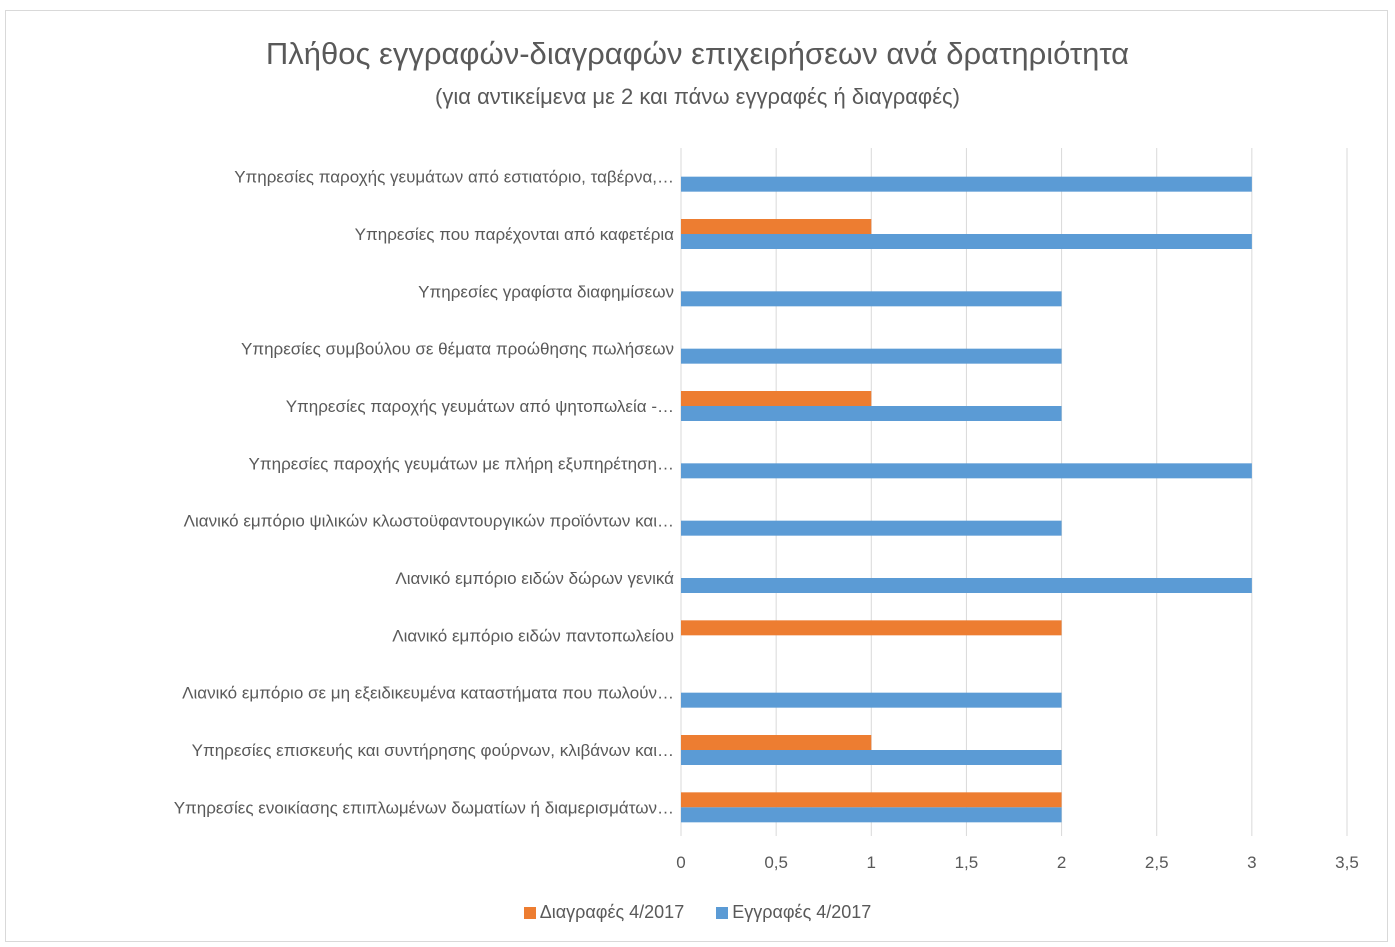 This screenshot has height=947, width=1395. Describe the element at coordinates (1061, 862) in the screenshot. I see `x-tick-label: 2` at that location.